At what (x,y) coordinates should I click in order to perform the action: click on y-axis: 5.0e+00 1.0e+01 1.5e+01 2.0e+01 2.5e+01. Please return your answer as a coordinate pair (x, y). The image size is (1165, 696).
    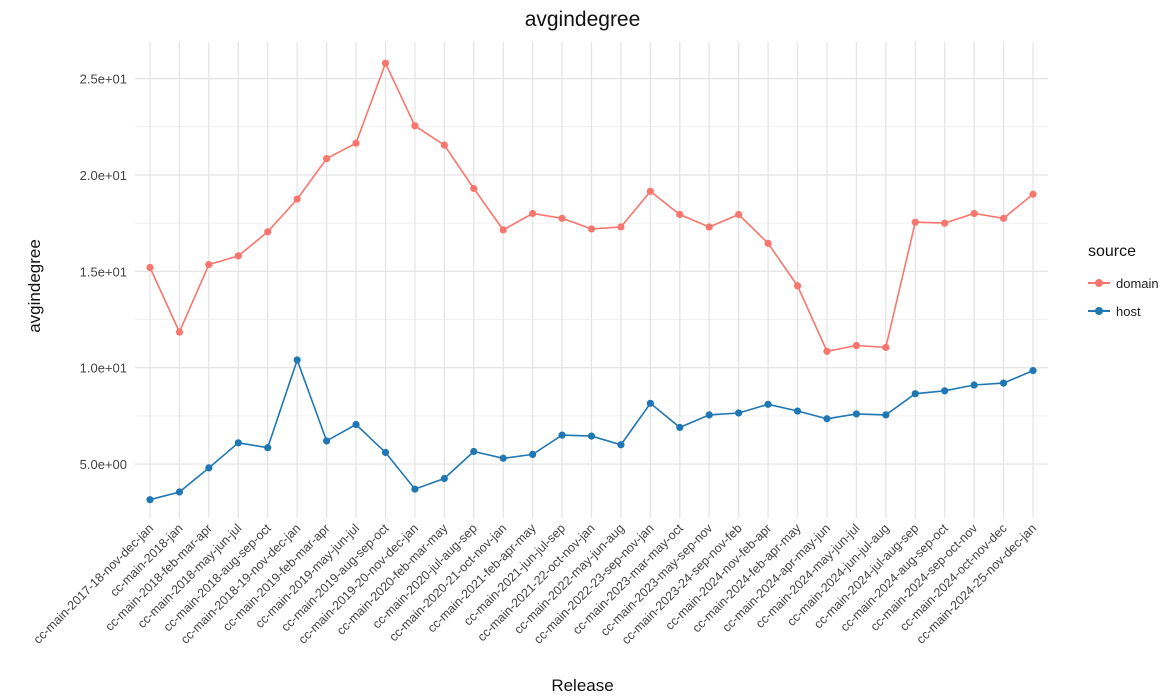
    Looking at the image, I should click on (103, 272).